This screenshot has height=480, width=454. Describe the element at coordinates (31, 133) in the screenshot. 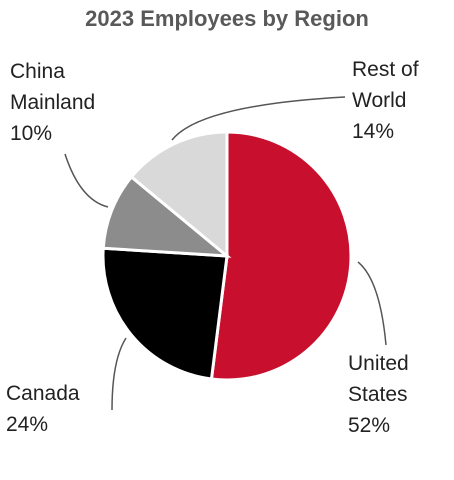

I see `value-label: 10%` at that location.